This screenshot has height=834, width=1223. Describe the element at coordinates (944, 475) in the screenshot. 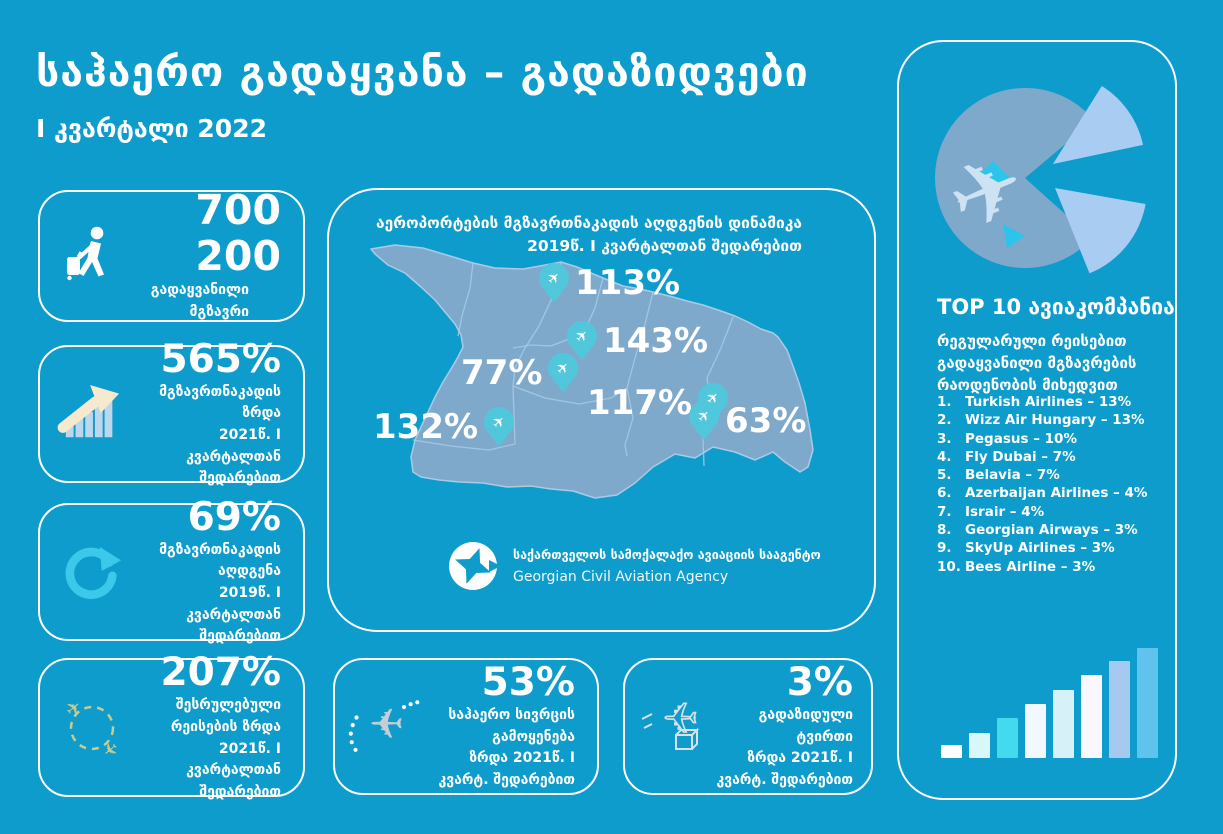

I see `airline-rank: 5.` at that location.